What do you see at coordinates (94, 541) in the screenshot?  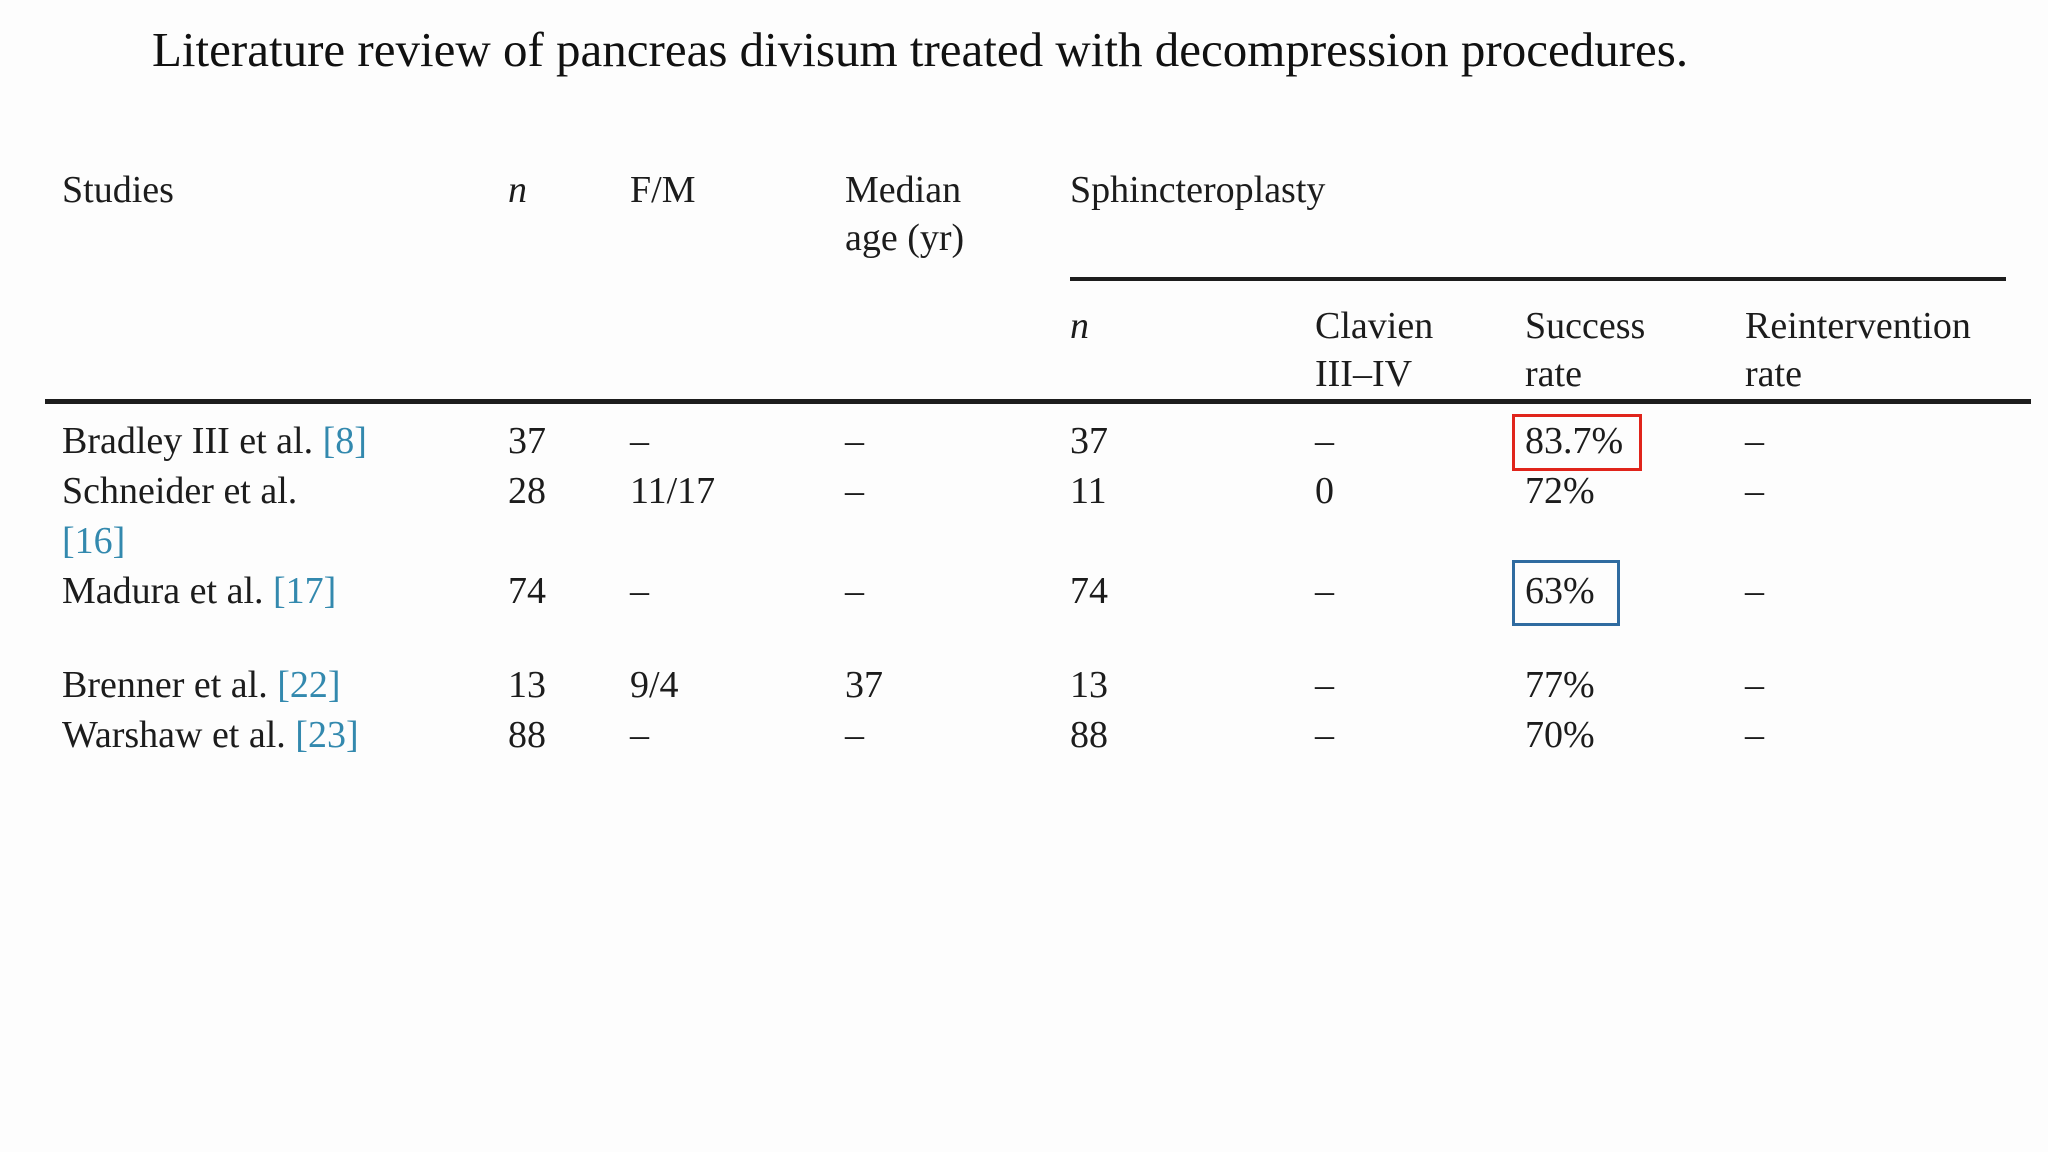 I see `citation-ref-16: [16]` at bounding box center [94, 541].